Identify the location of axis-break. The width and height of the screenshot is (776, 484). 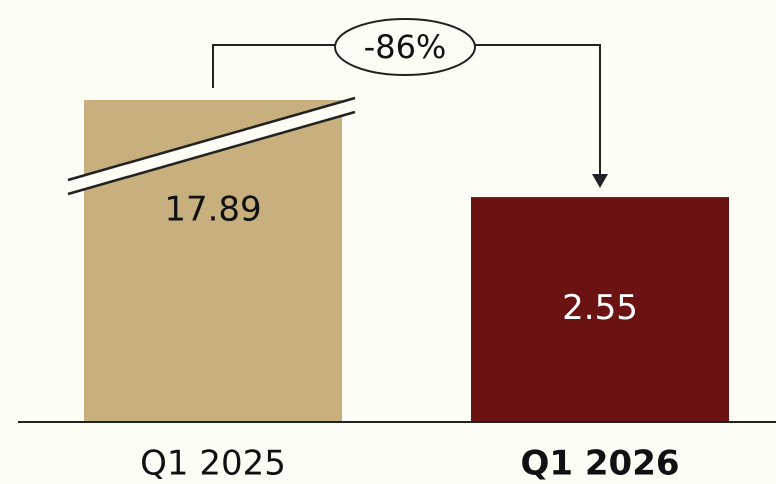
(211, 146).